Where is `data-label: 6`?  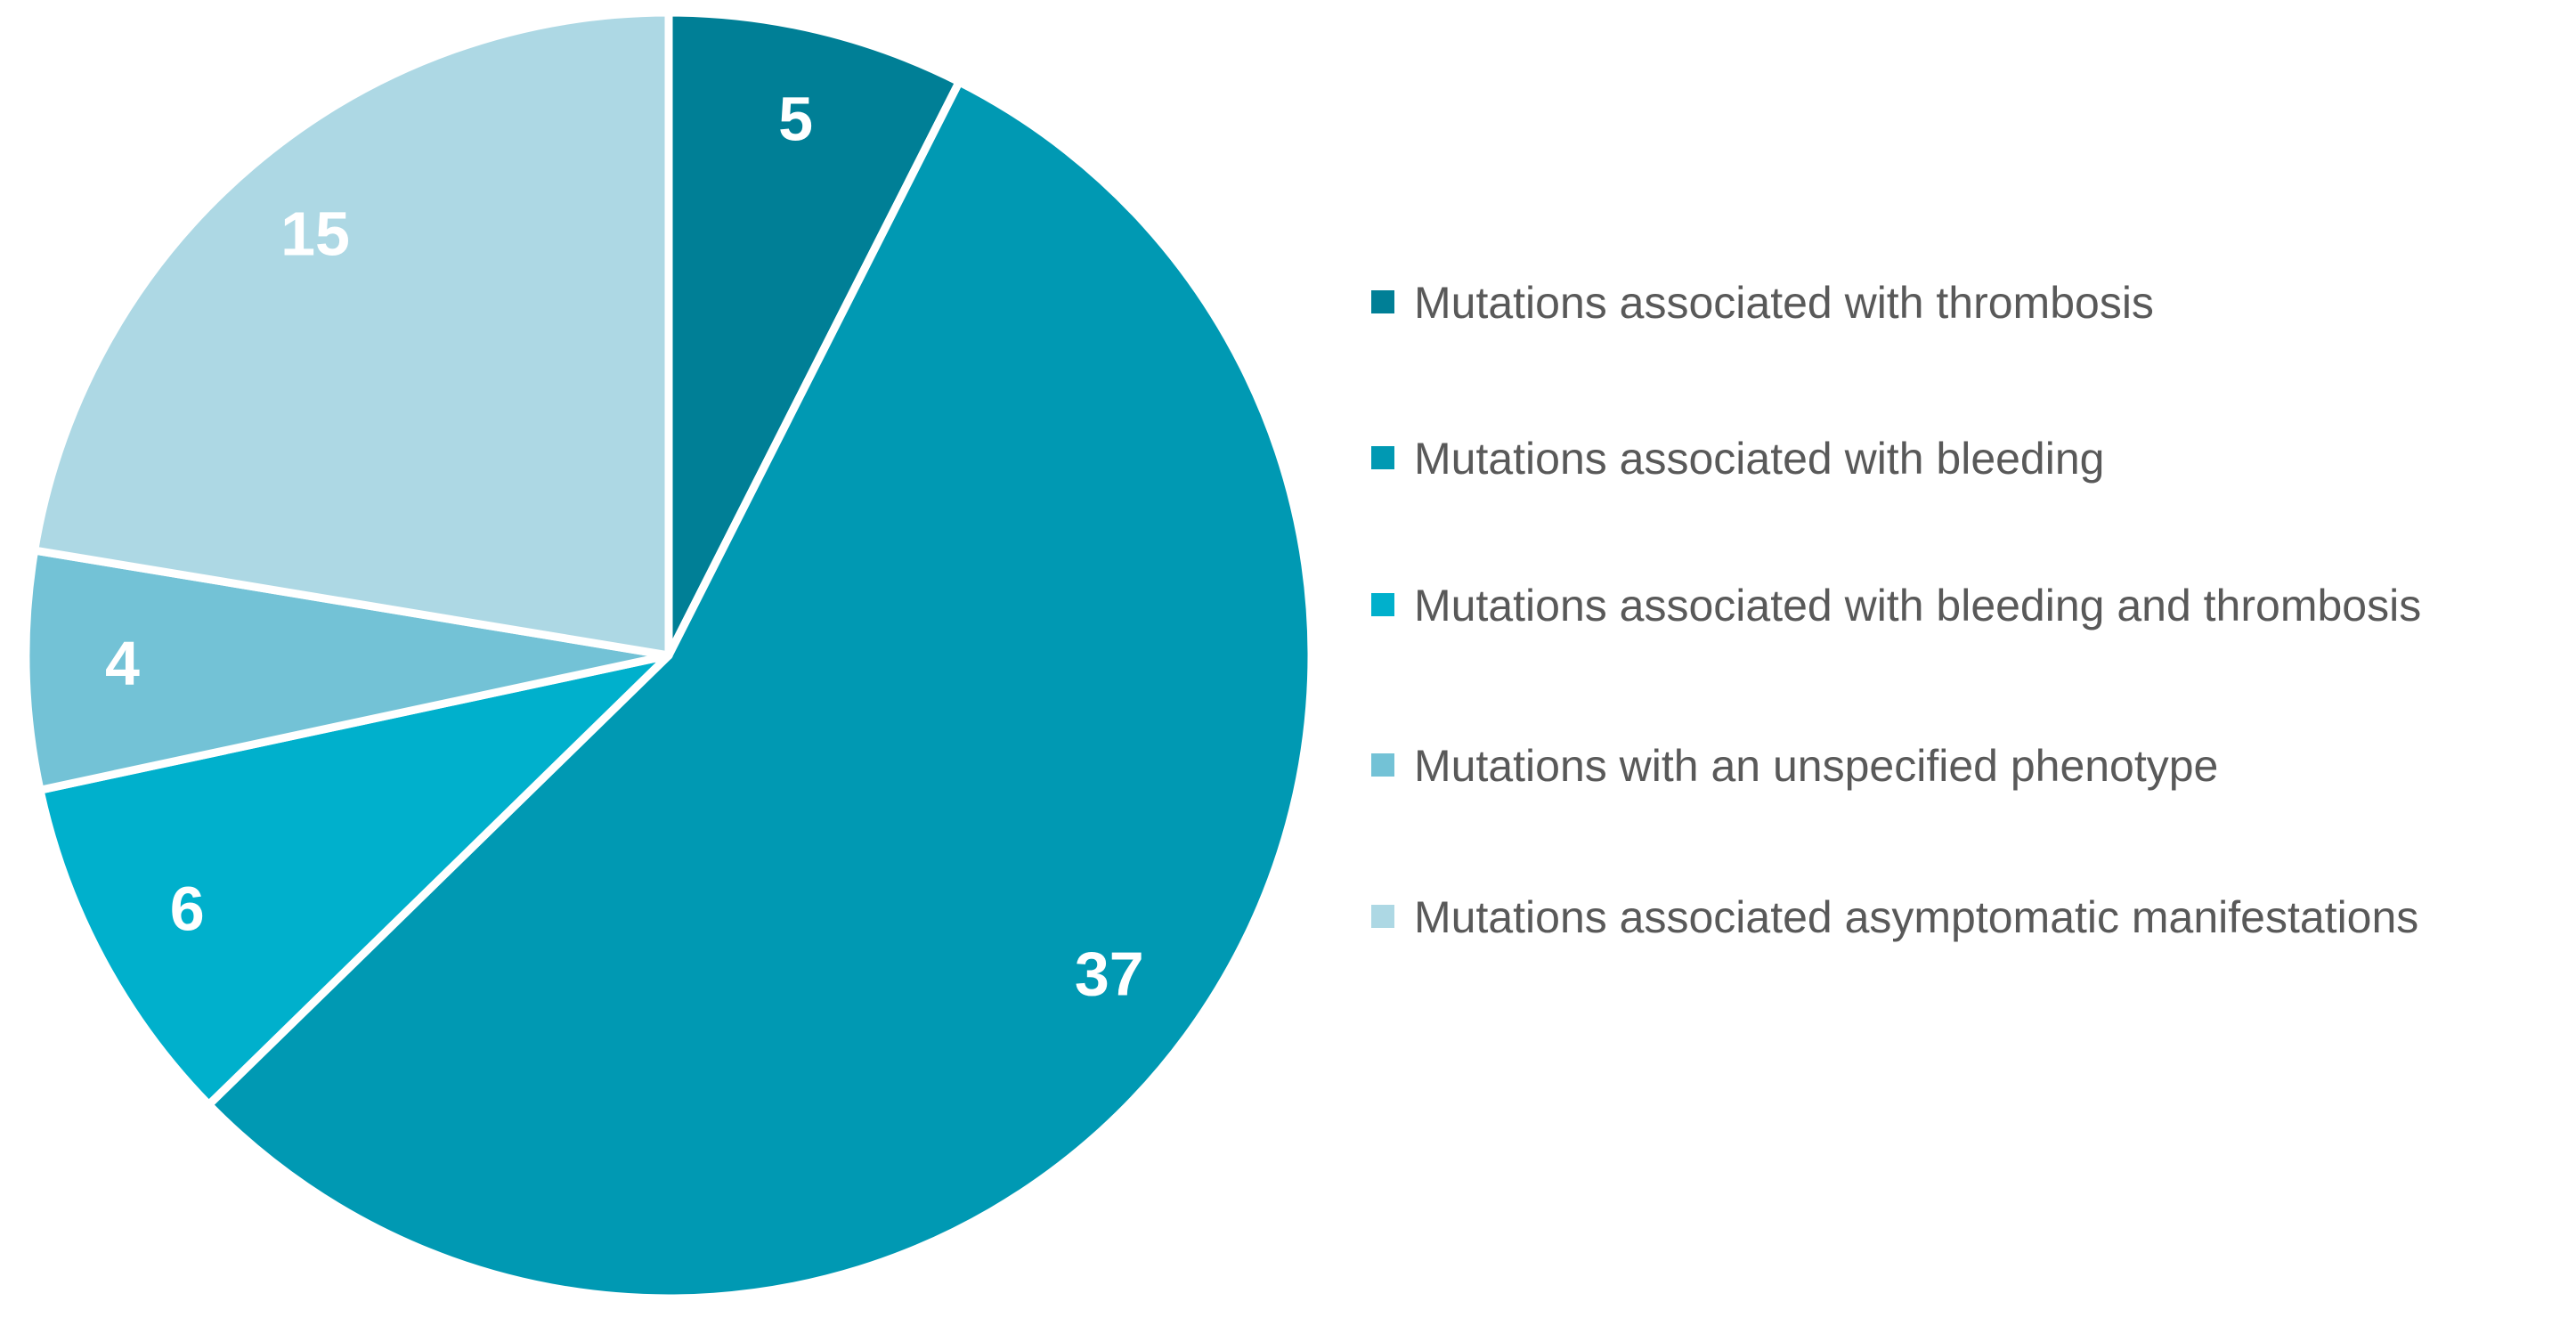
data-label: 6 is located at coordinates (187, 910).